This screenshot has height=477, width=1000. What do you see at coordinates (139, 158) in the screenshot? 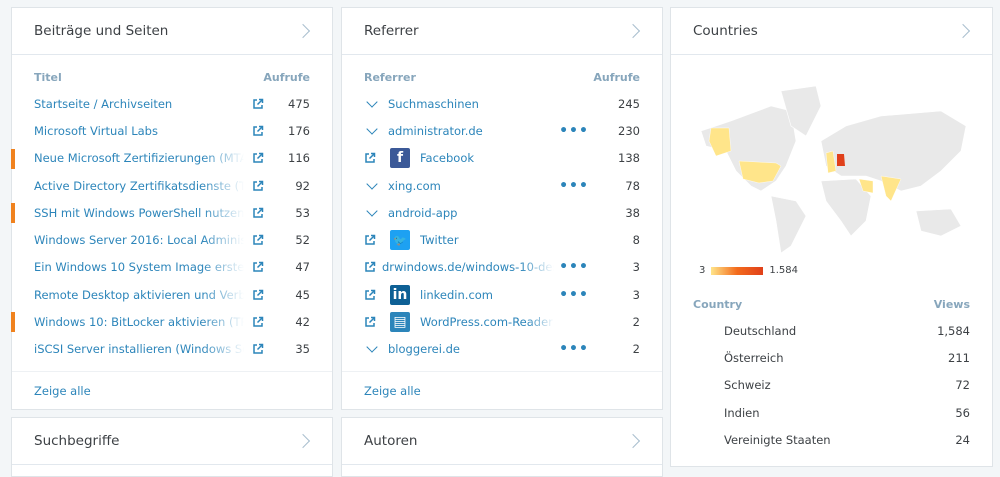
I see `post-title: Neue Microsoft Zertifizierungen (MTA, M` at bounding box center [139, 158].